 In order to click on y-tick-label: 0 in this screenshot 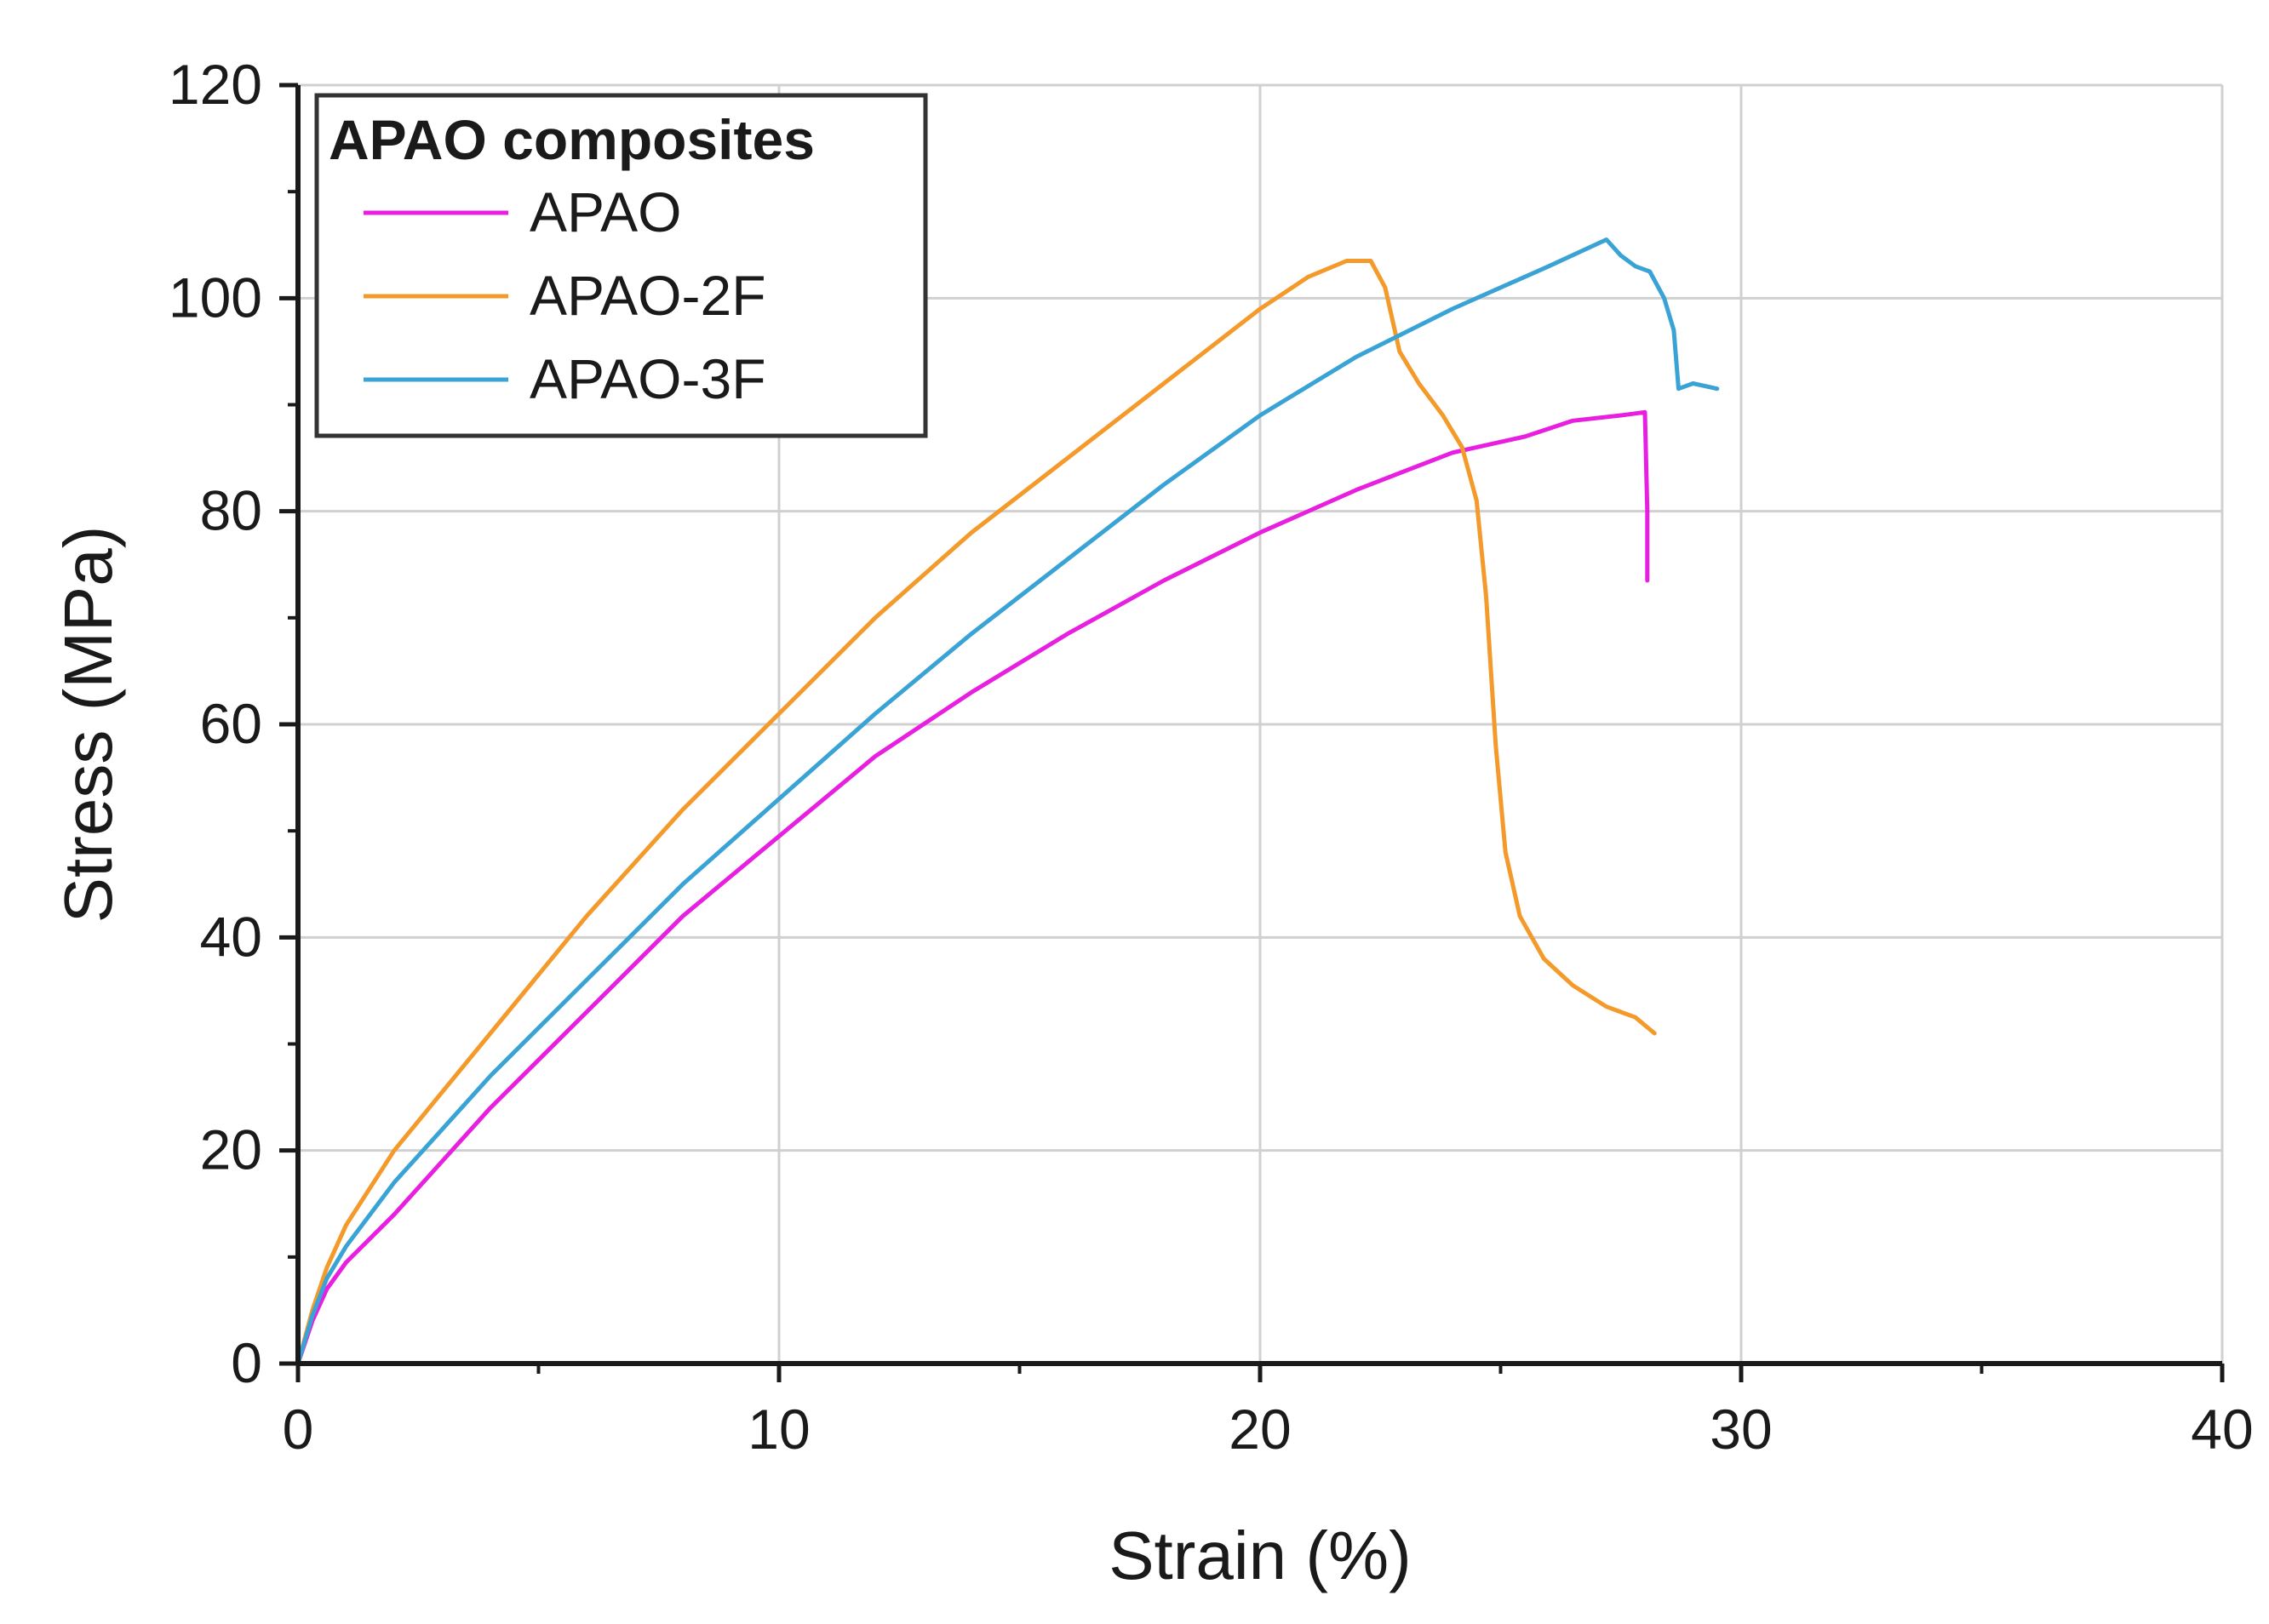, I will do `click(246, 1362)`.